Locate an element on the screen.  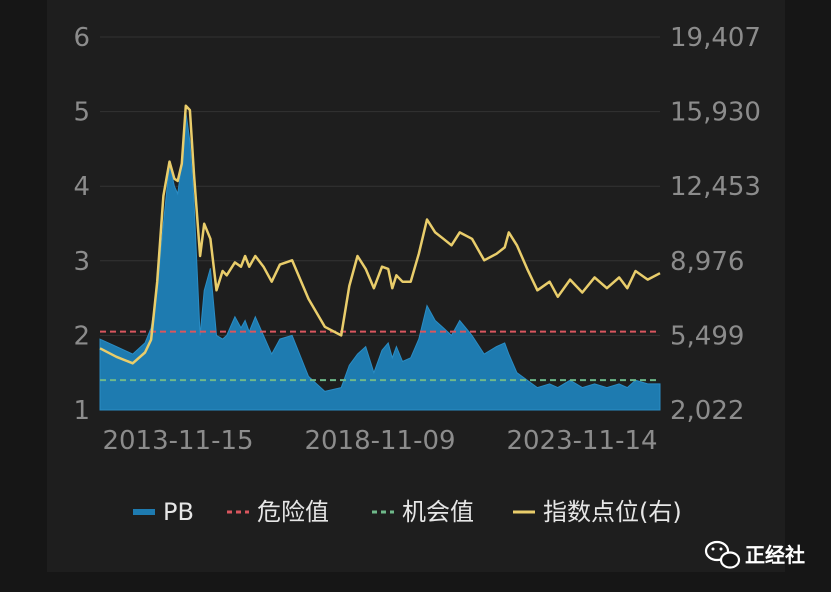
left-tick-label: 1 is located at coordinates (81, 411).